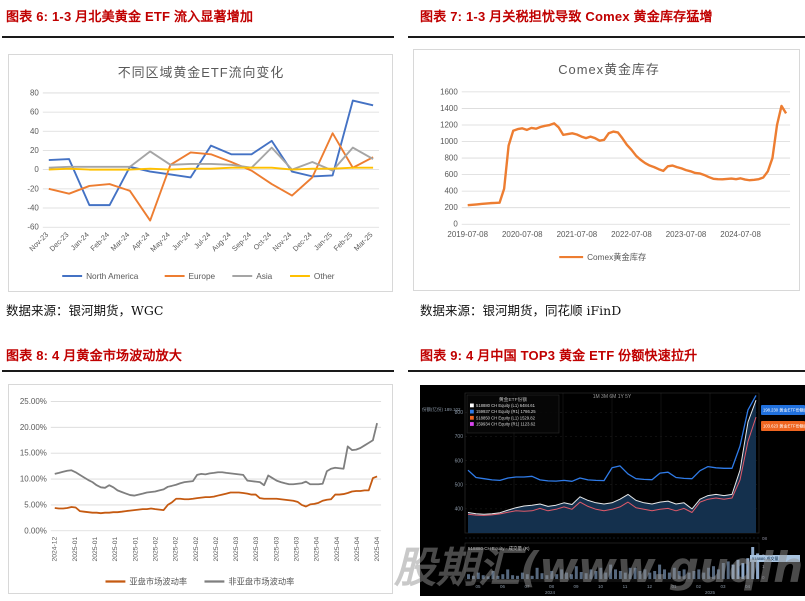 The height and width of the screenshot is (601, 805). What do you see at coordinates (33, 427) in the screenshot?
I see `svg-text: 20.00%` at bounding box center [33, 427].